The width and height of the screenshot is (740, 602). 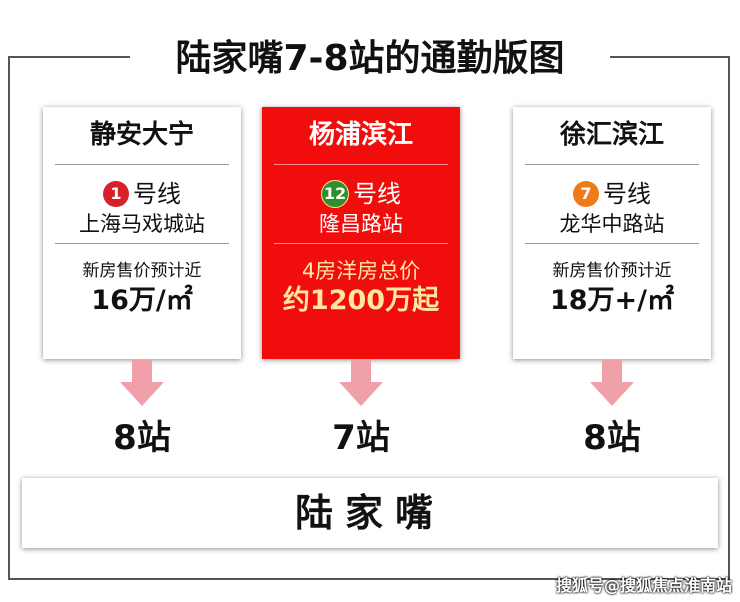 I want to click on station-name: 上海马戏城站, so click(x=142, y=224).